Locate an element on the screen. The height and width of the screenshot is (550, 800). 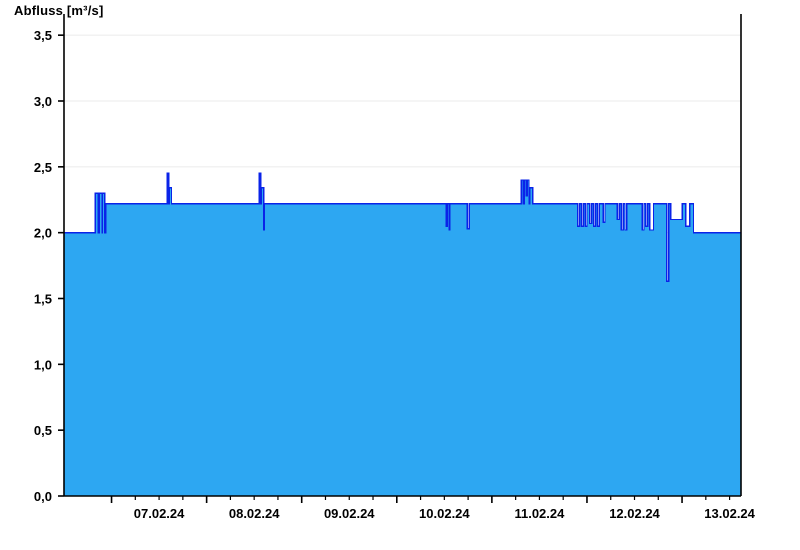
svg-text: 1,0 is located at coordinates (43, 364).